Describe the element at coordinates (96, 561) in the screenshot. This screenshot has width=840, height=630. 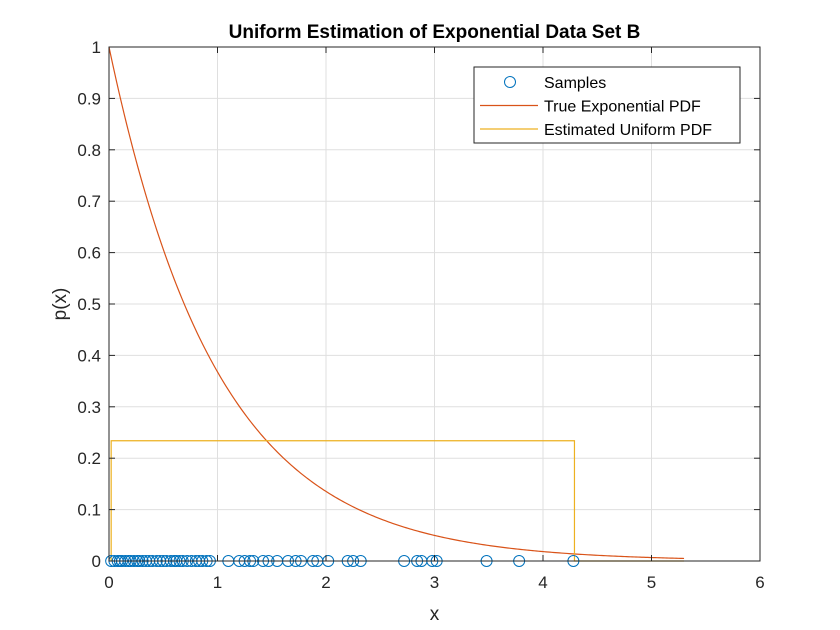
I see `y-tick-label: 0` at that location.